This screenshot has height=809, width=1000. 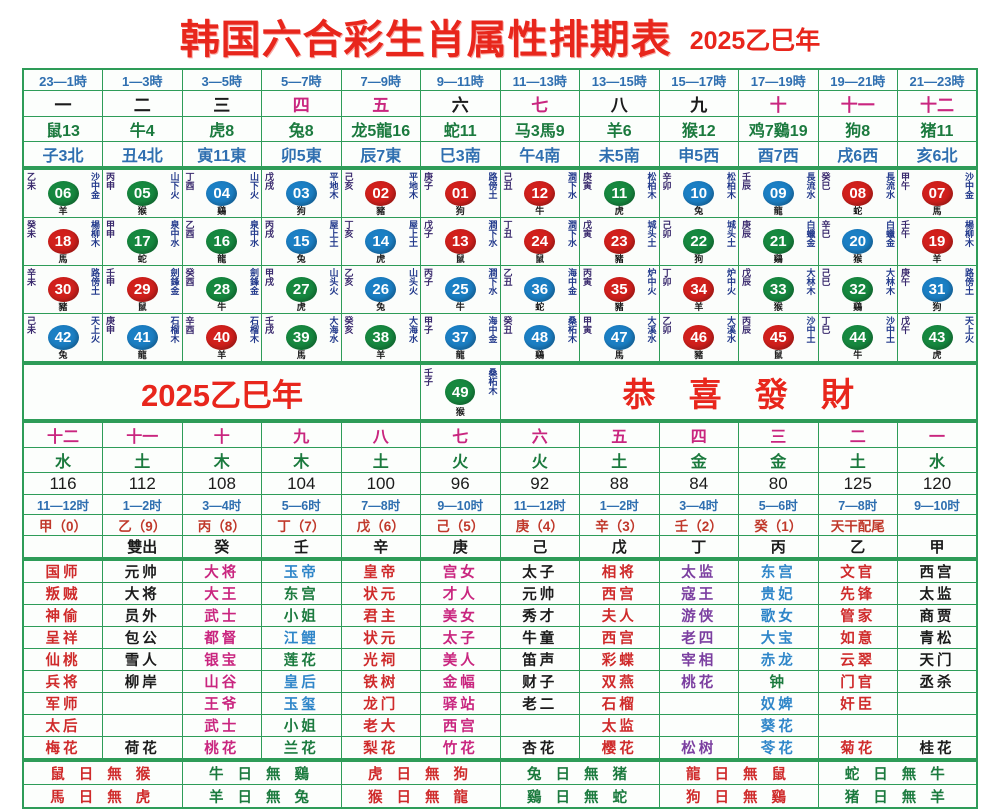 What do you see at coordinates (587, 181) in the screenshot?
I see `ball-stem-branch: 庚寅` at bounding box center [587, 181].